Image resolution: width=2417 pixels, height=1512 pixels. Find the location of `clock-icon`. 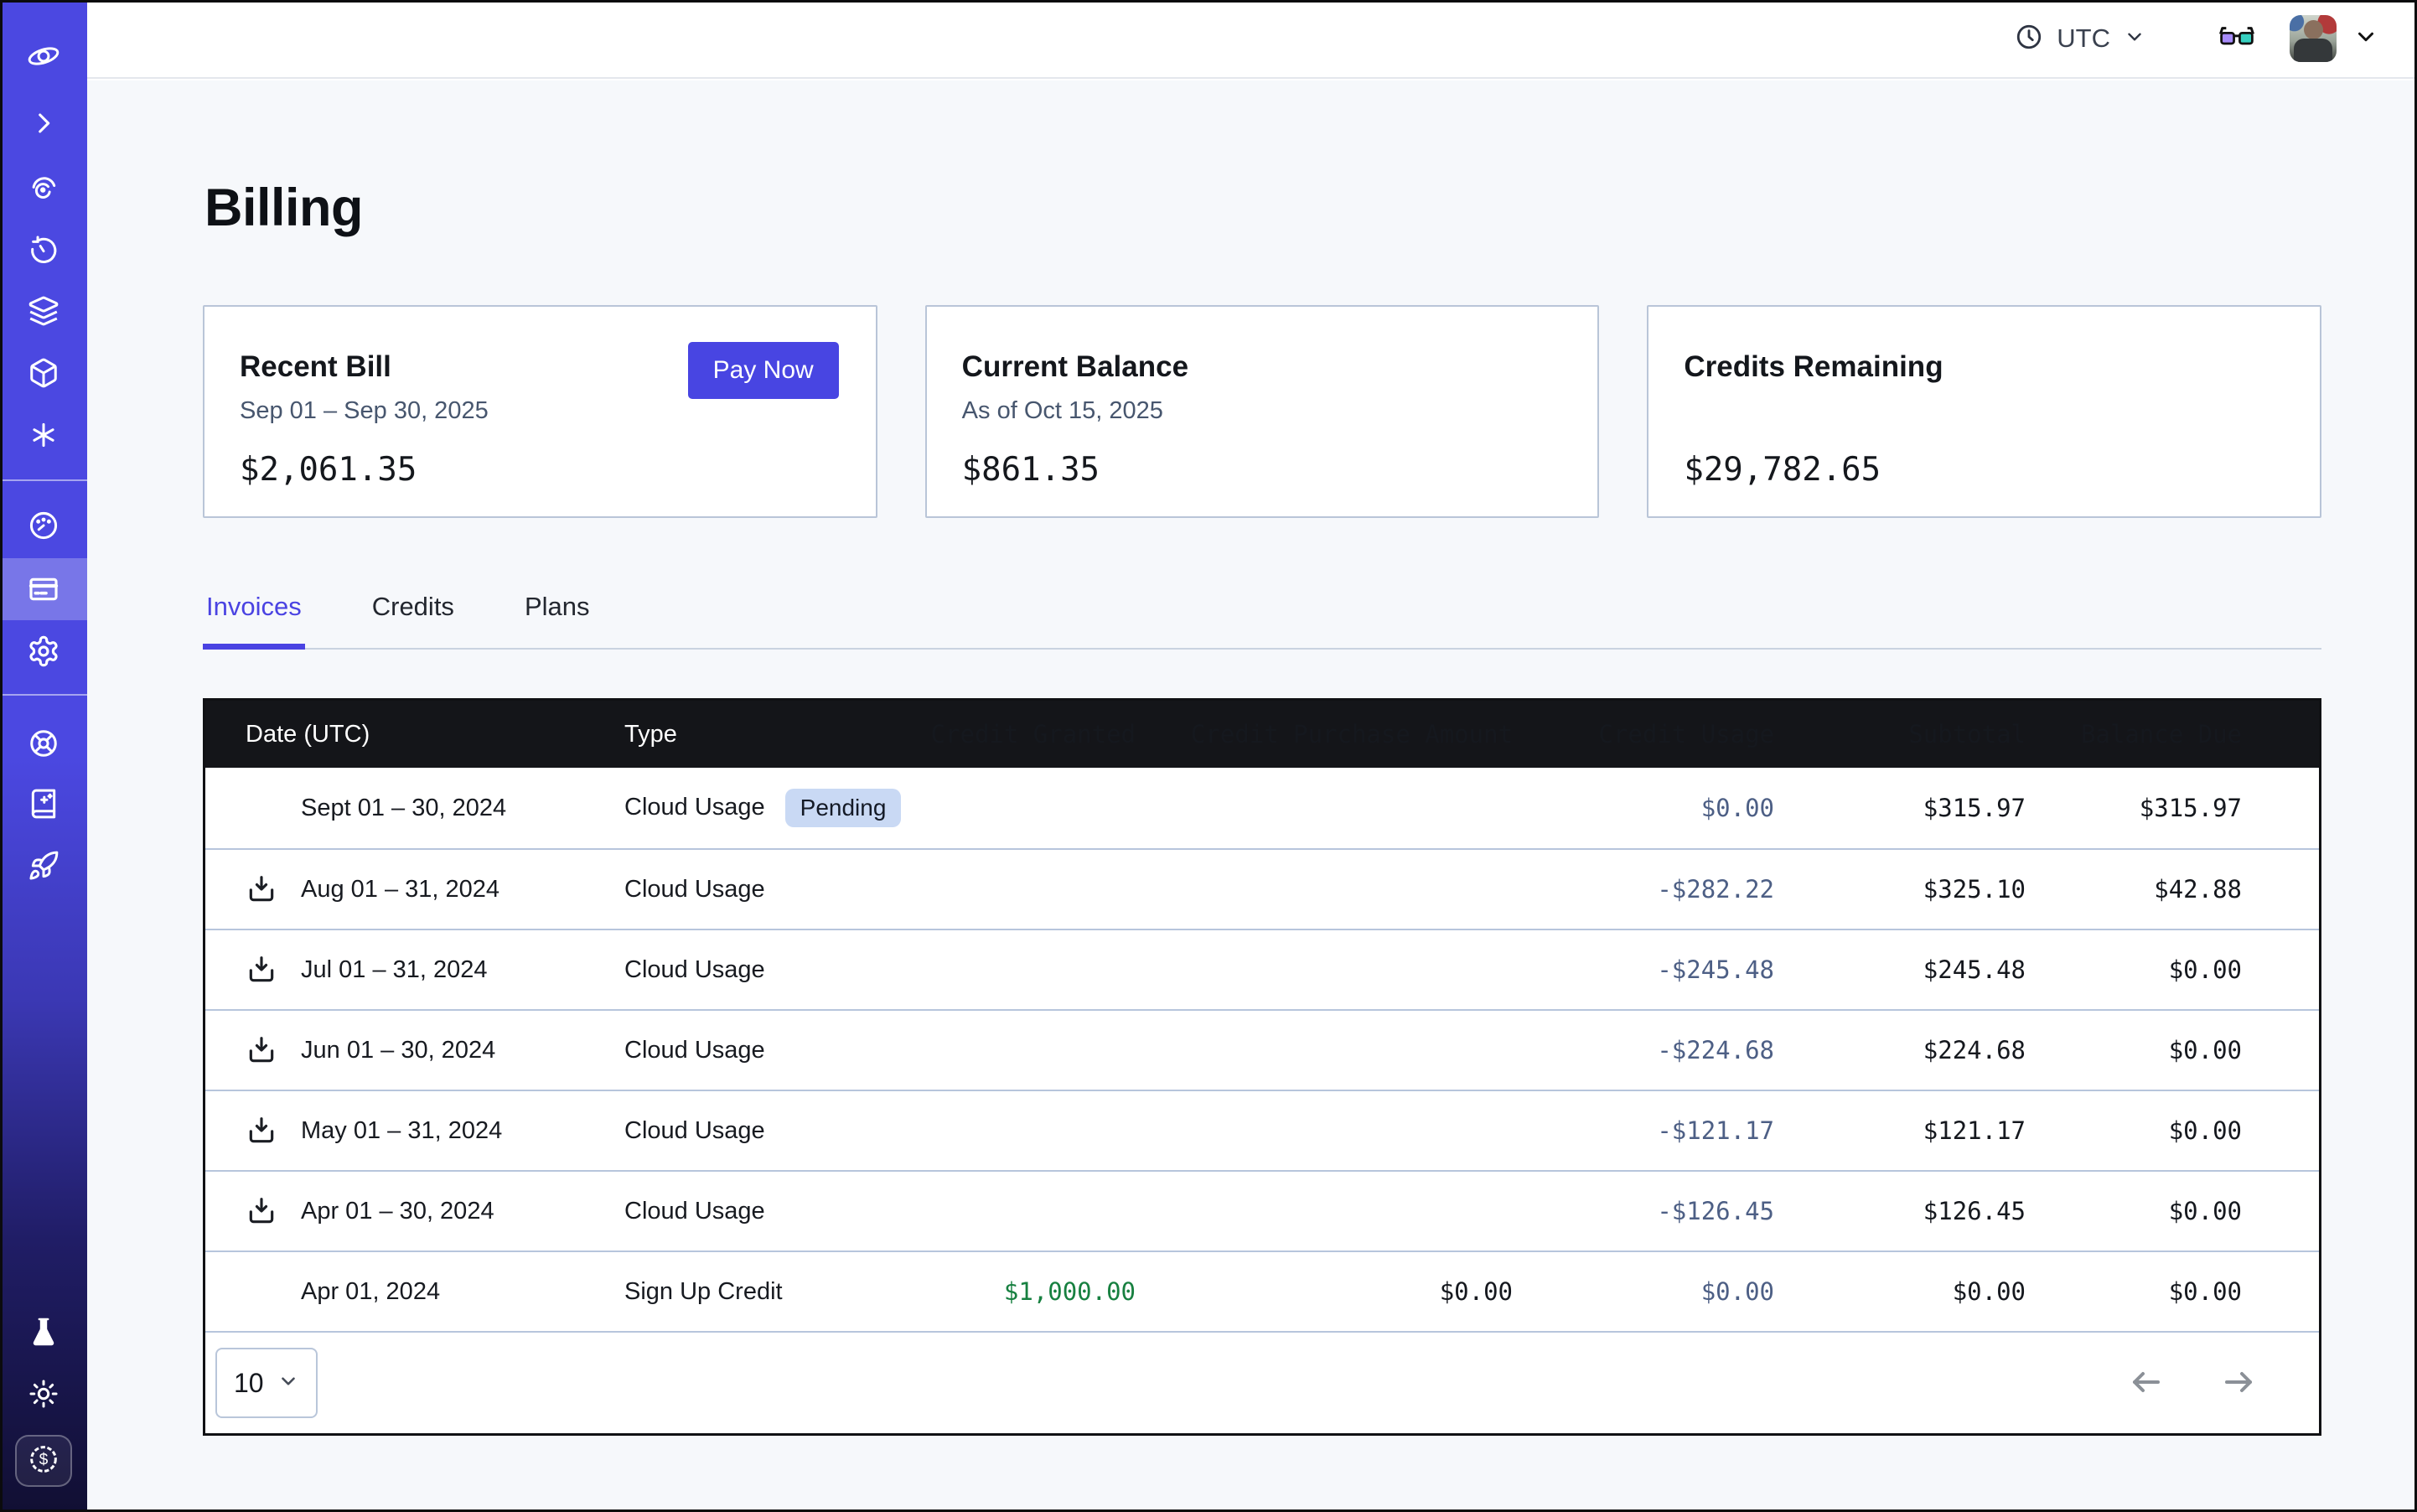

clock-icon is located at coordinates (2029, 39).